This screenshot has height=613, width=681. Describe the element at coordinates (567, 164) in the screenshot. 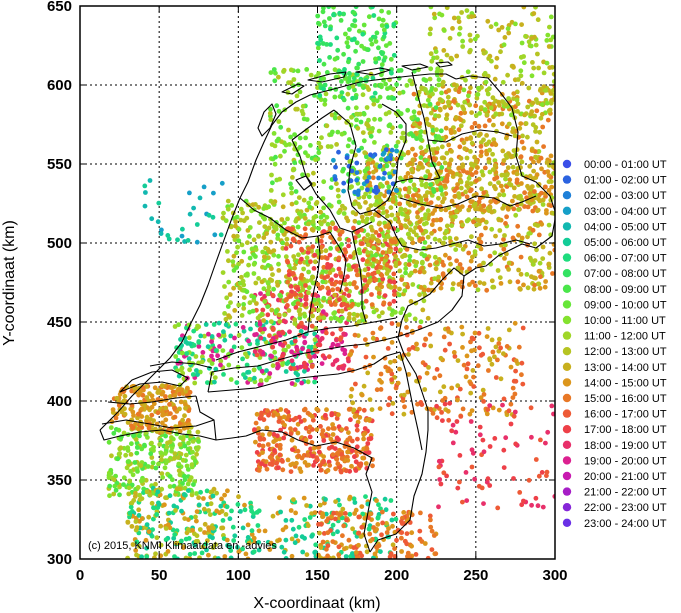

I see `legend-swatch` at that location.